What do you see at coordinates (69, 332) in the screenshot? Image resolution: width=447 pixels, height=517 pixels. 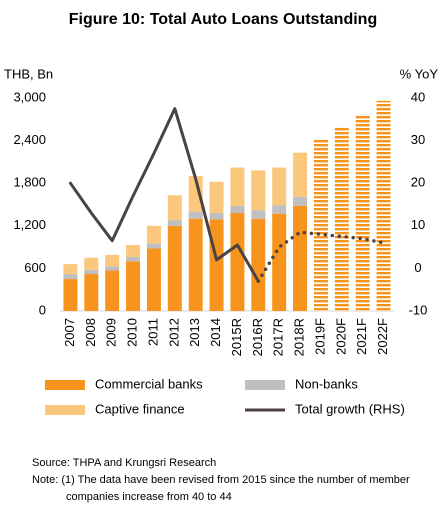 I see `x-tick-label: 2007` at bounding box center [69, 332].